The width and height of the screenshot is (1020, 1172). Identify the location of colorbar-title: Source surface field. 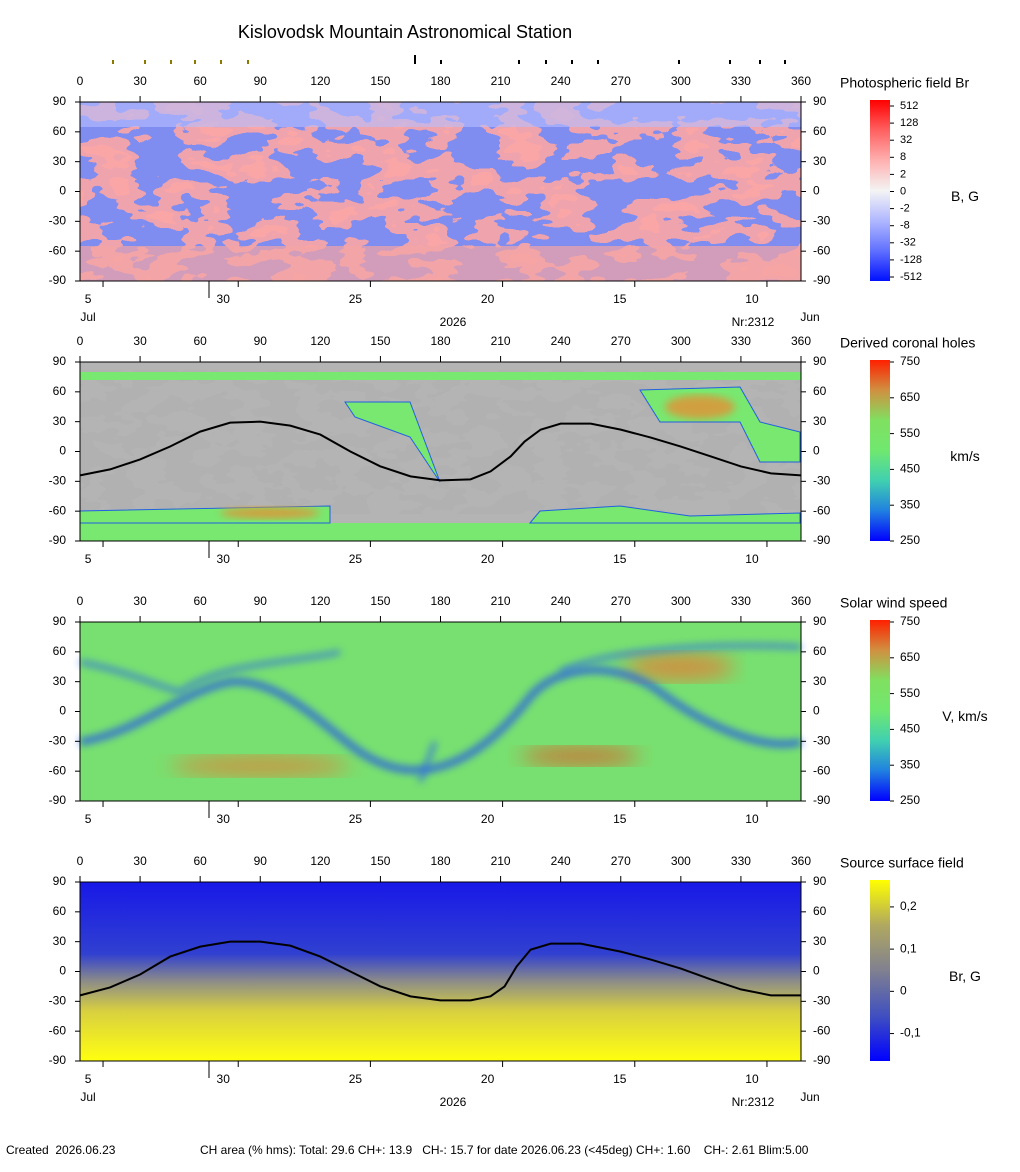
(902, 863).